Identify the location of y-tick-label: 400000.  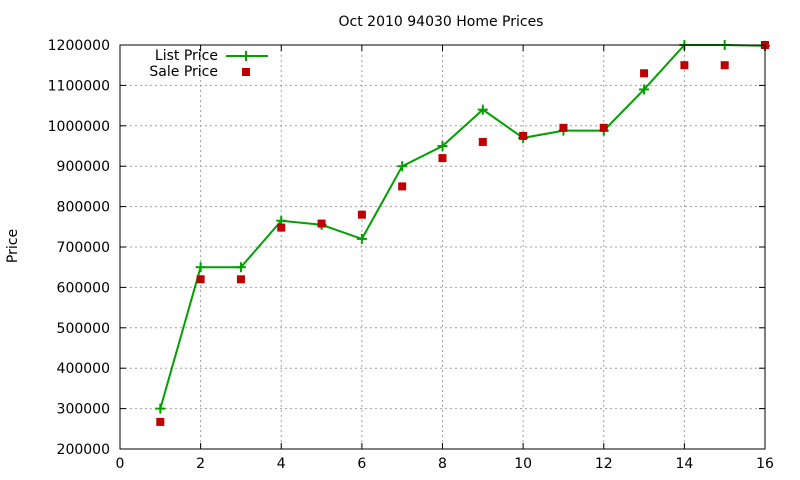
(83, 369).